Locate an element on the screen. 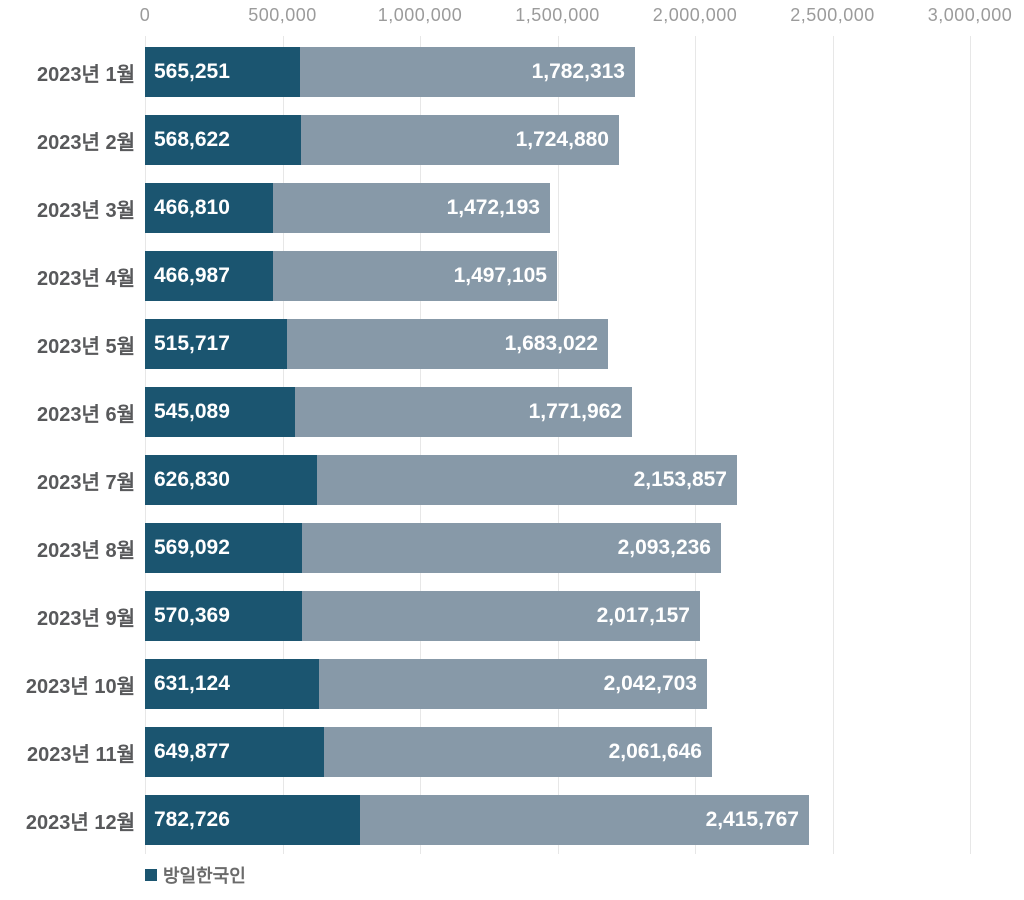 Image resolution: width=1024 pixels, height=900 pixels. total-visitors-bar: 569,092 2,093,236 is located at coordinates (433, 548).